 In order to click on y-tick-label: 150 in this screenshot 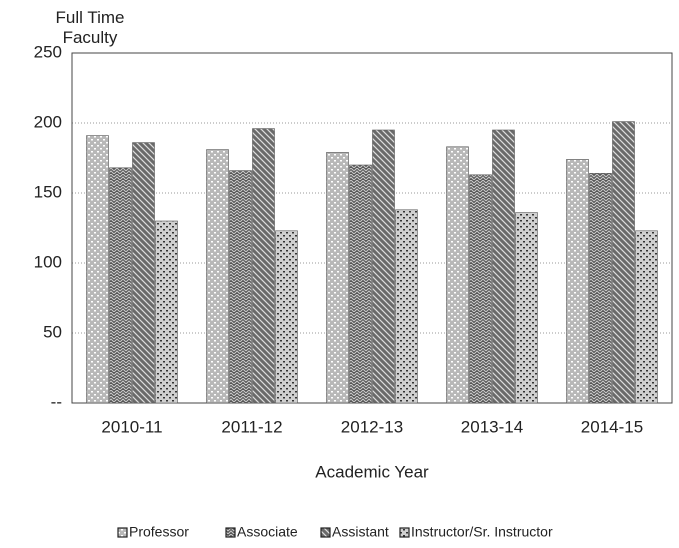, I will do `click(48, 191)`.